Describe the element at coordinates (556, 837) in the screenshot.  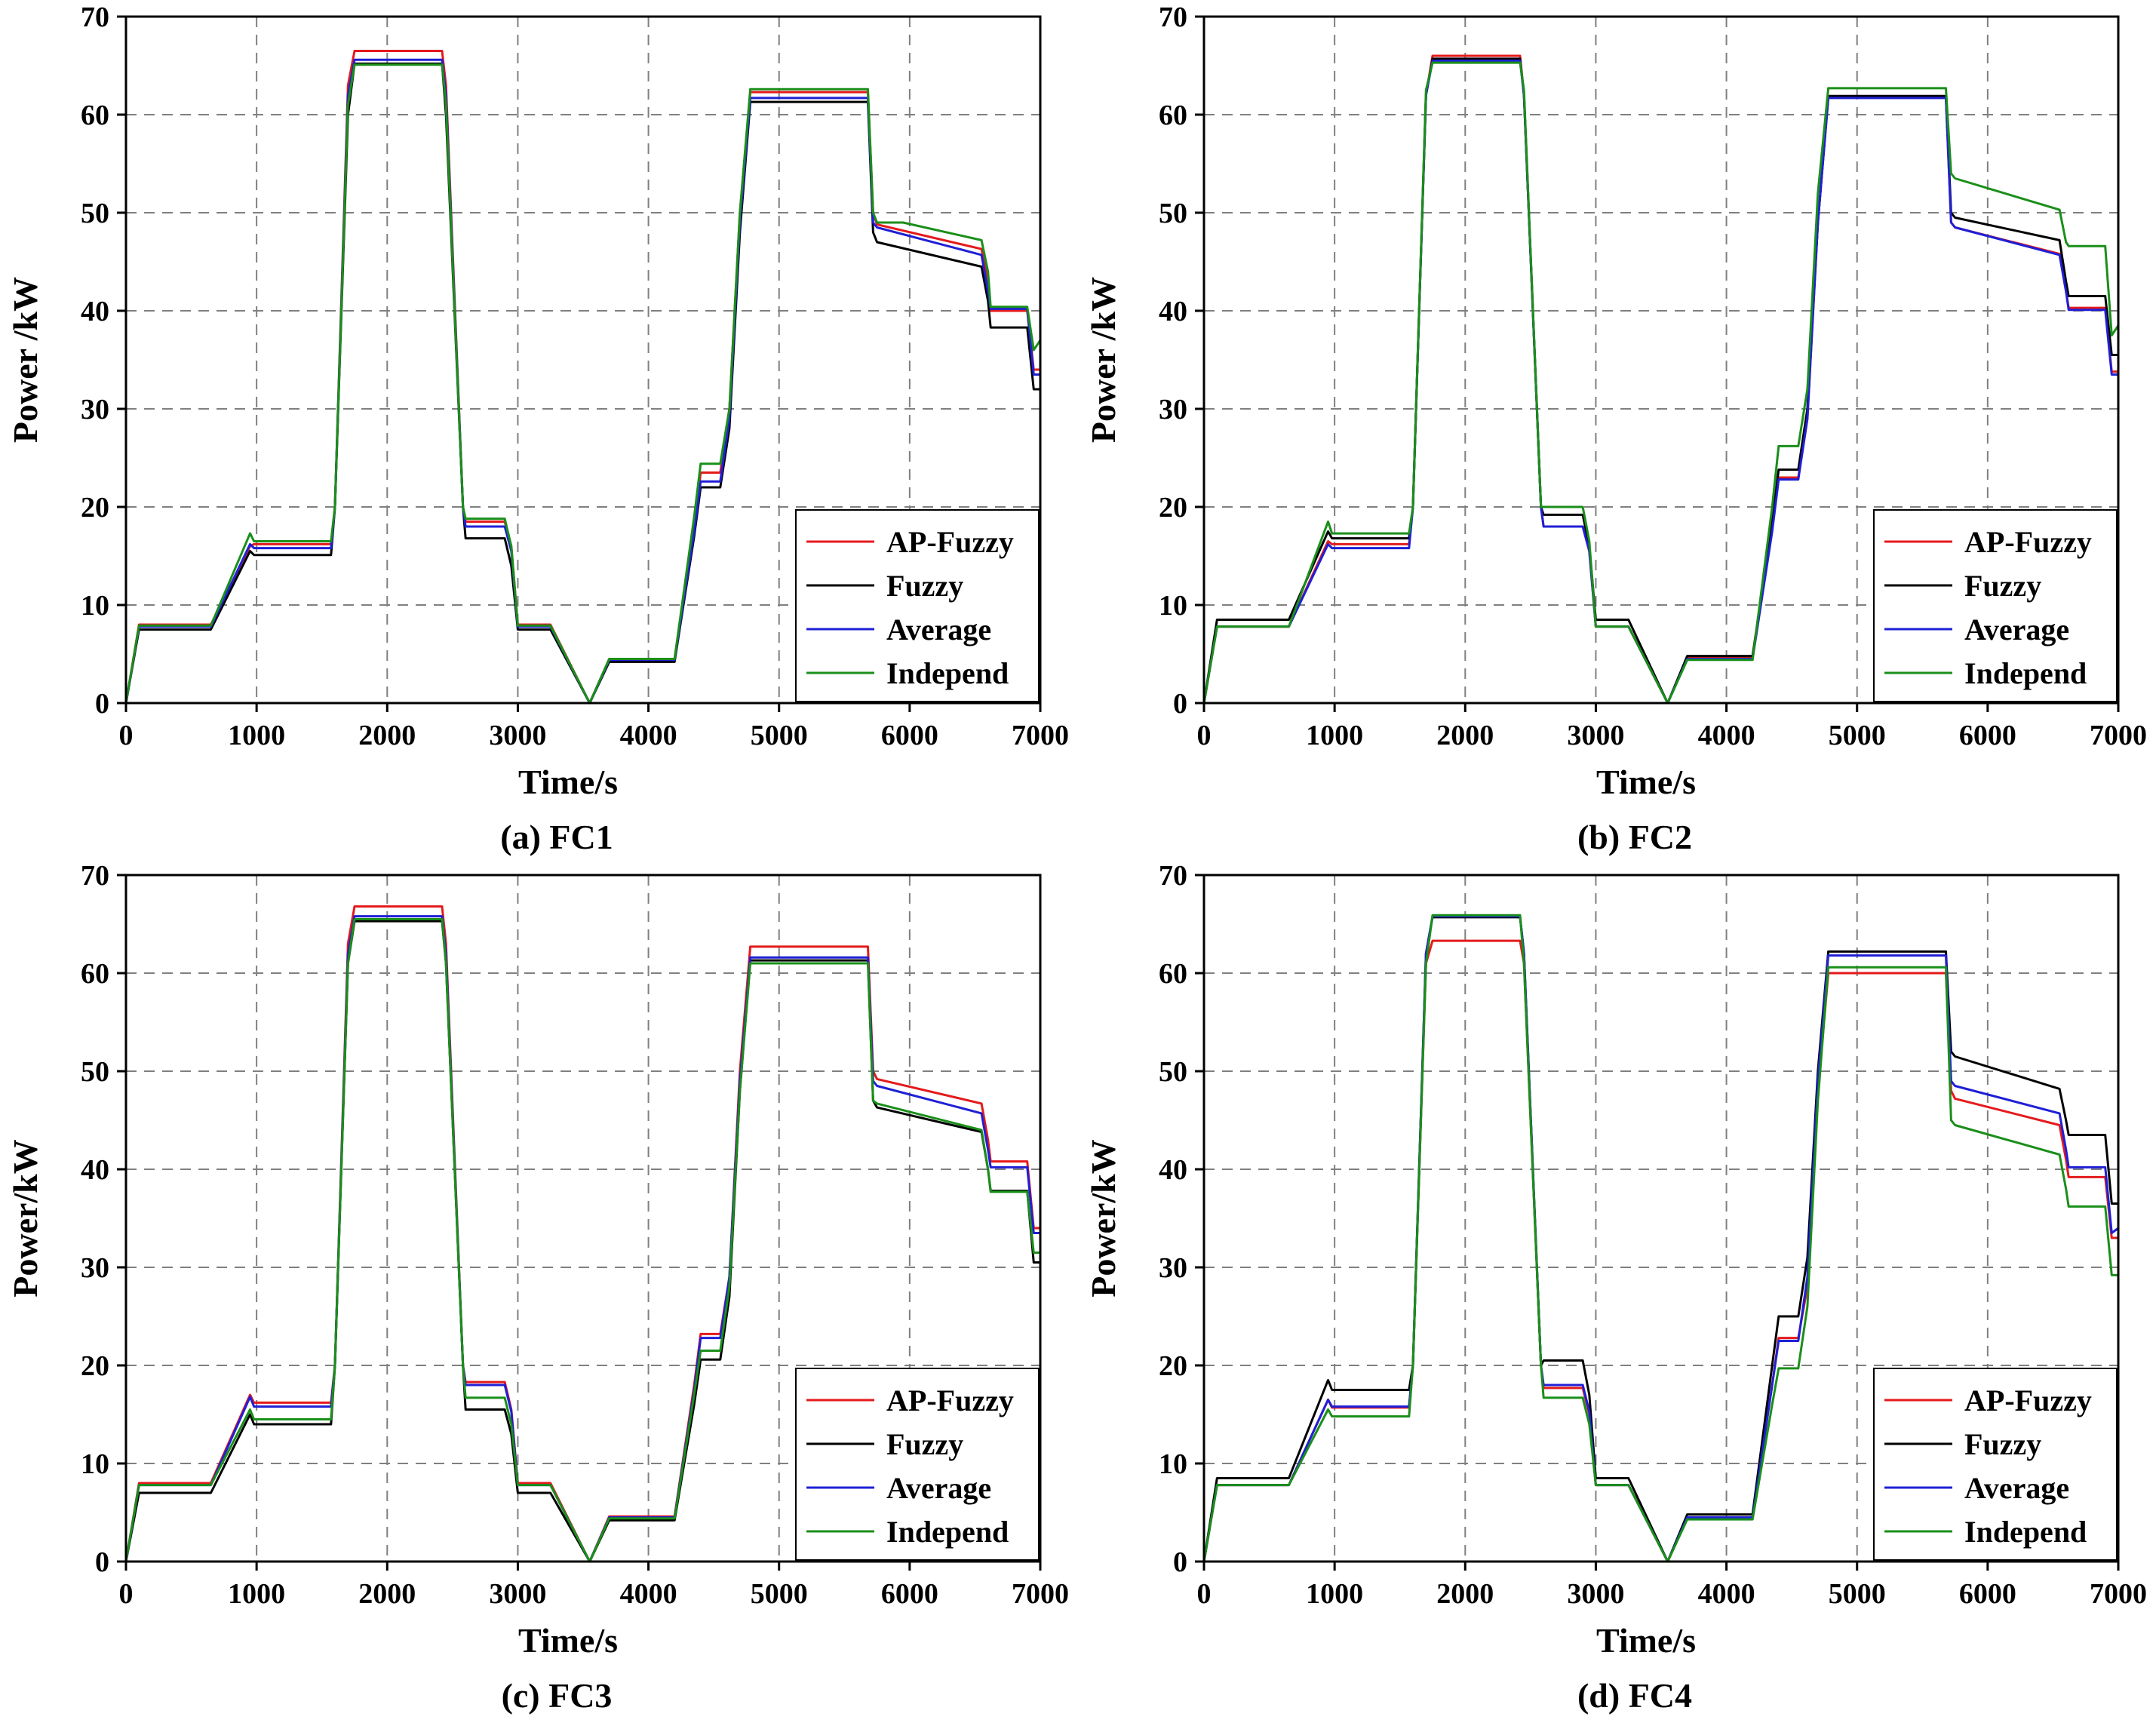
I see `panel-caption: (a) FC1` at that location.